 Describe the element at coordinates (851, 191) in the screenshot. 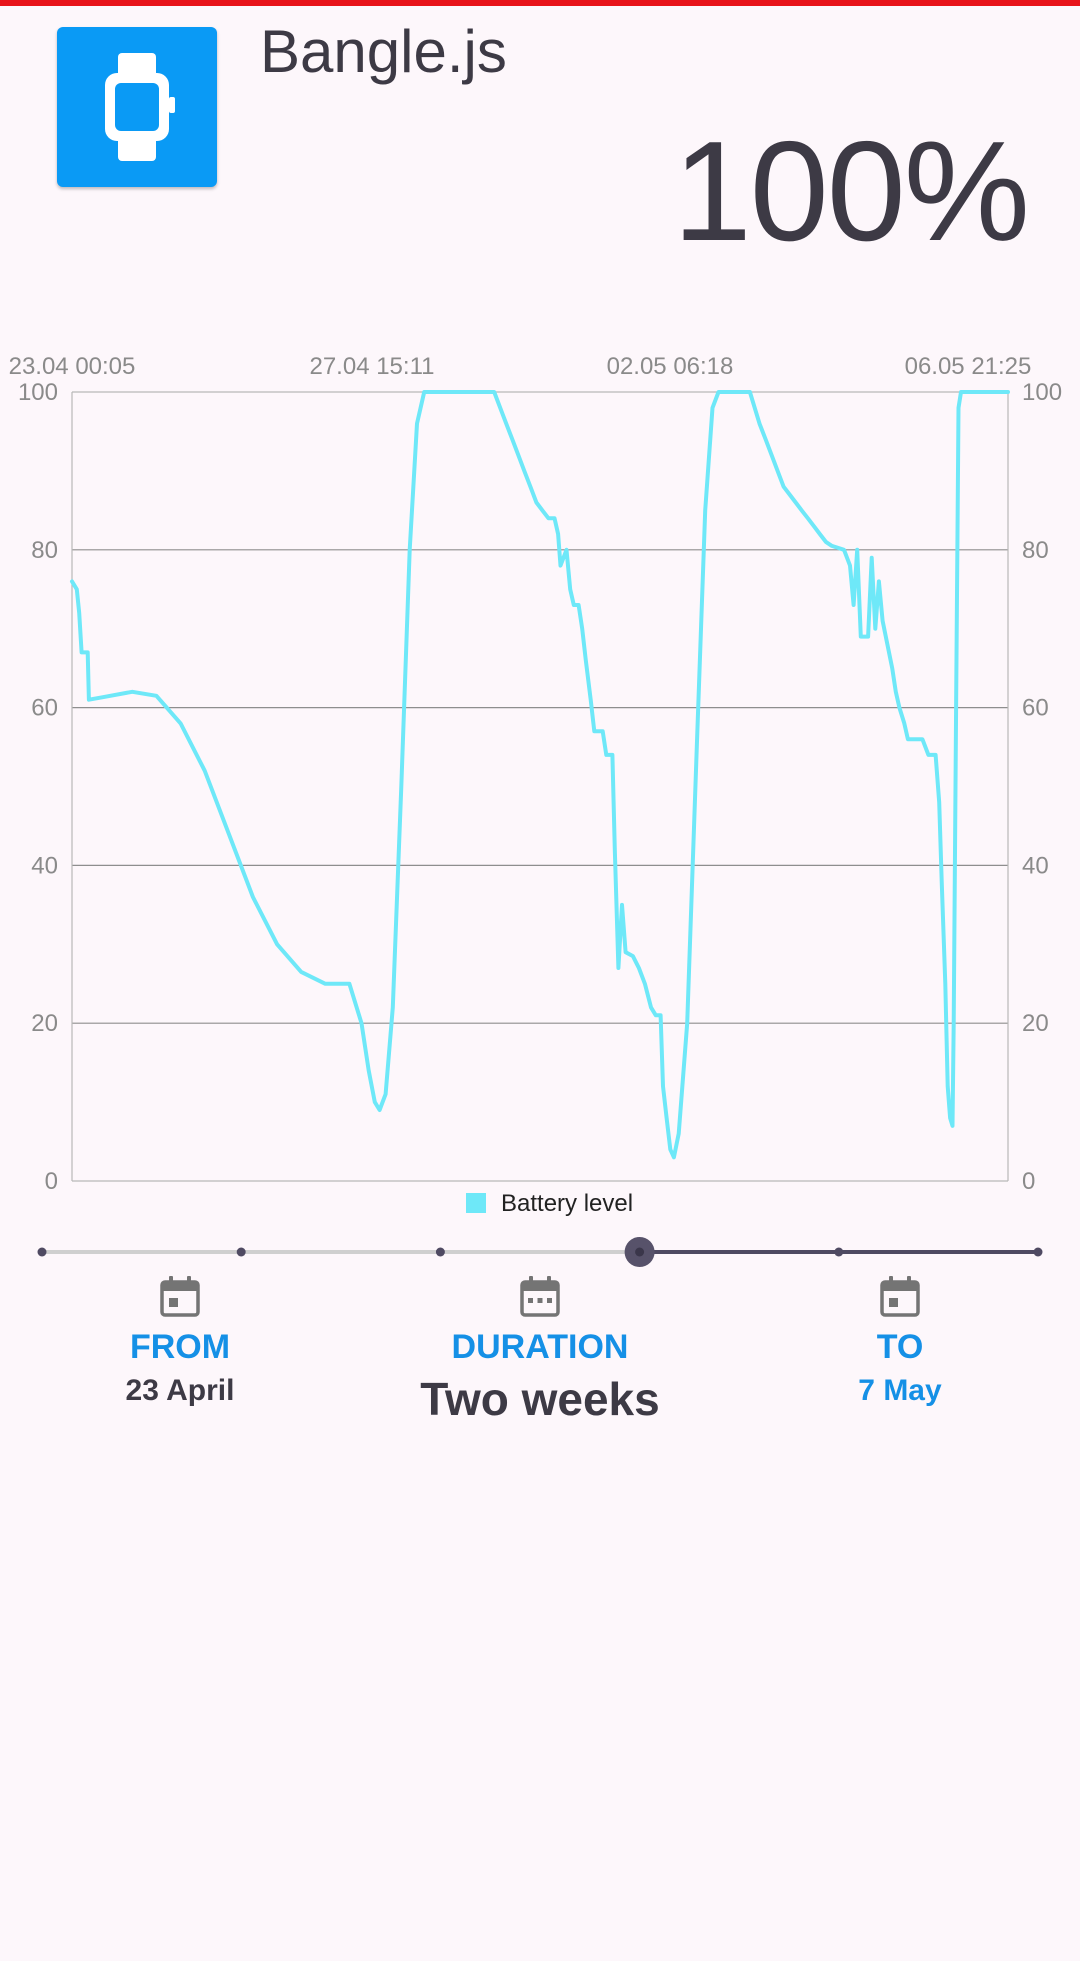

I see `battery-percentage: 100%` at that location.